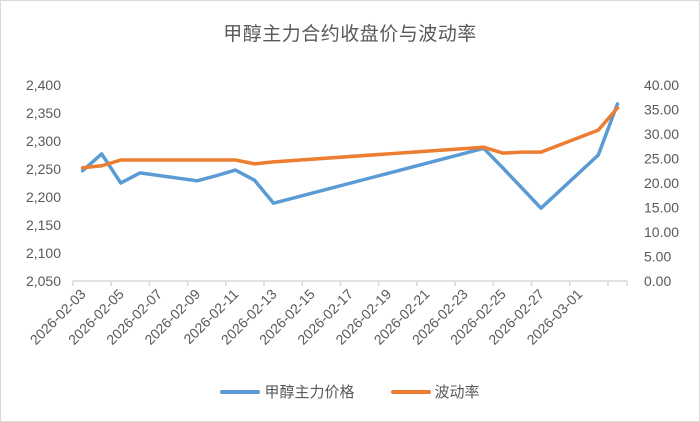 Image resolution: width=700 pixels, height=422 pixels. I want to click on legend-swatch-volatility-icon, so click(410, 391).